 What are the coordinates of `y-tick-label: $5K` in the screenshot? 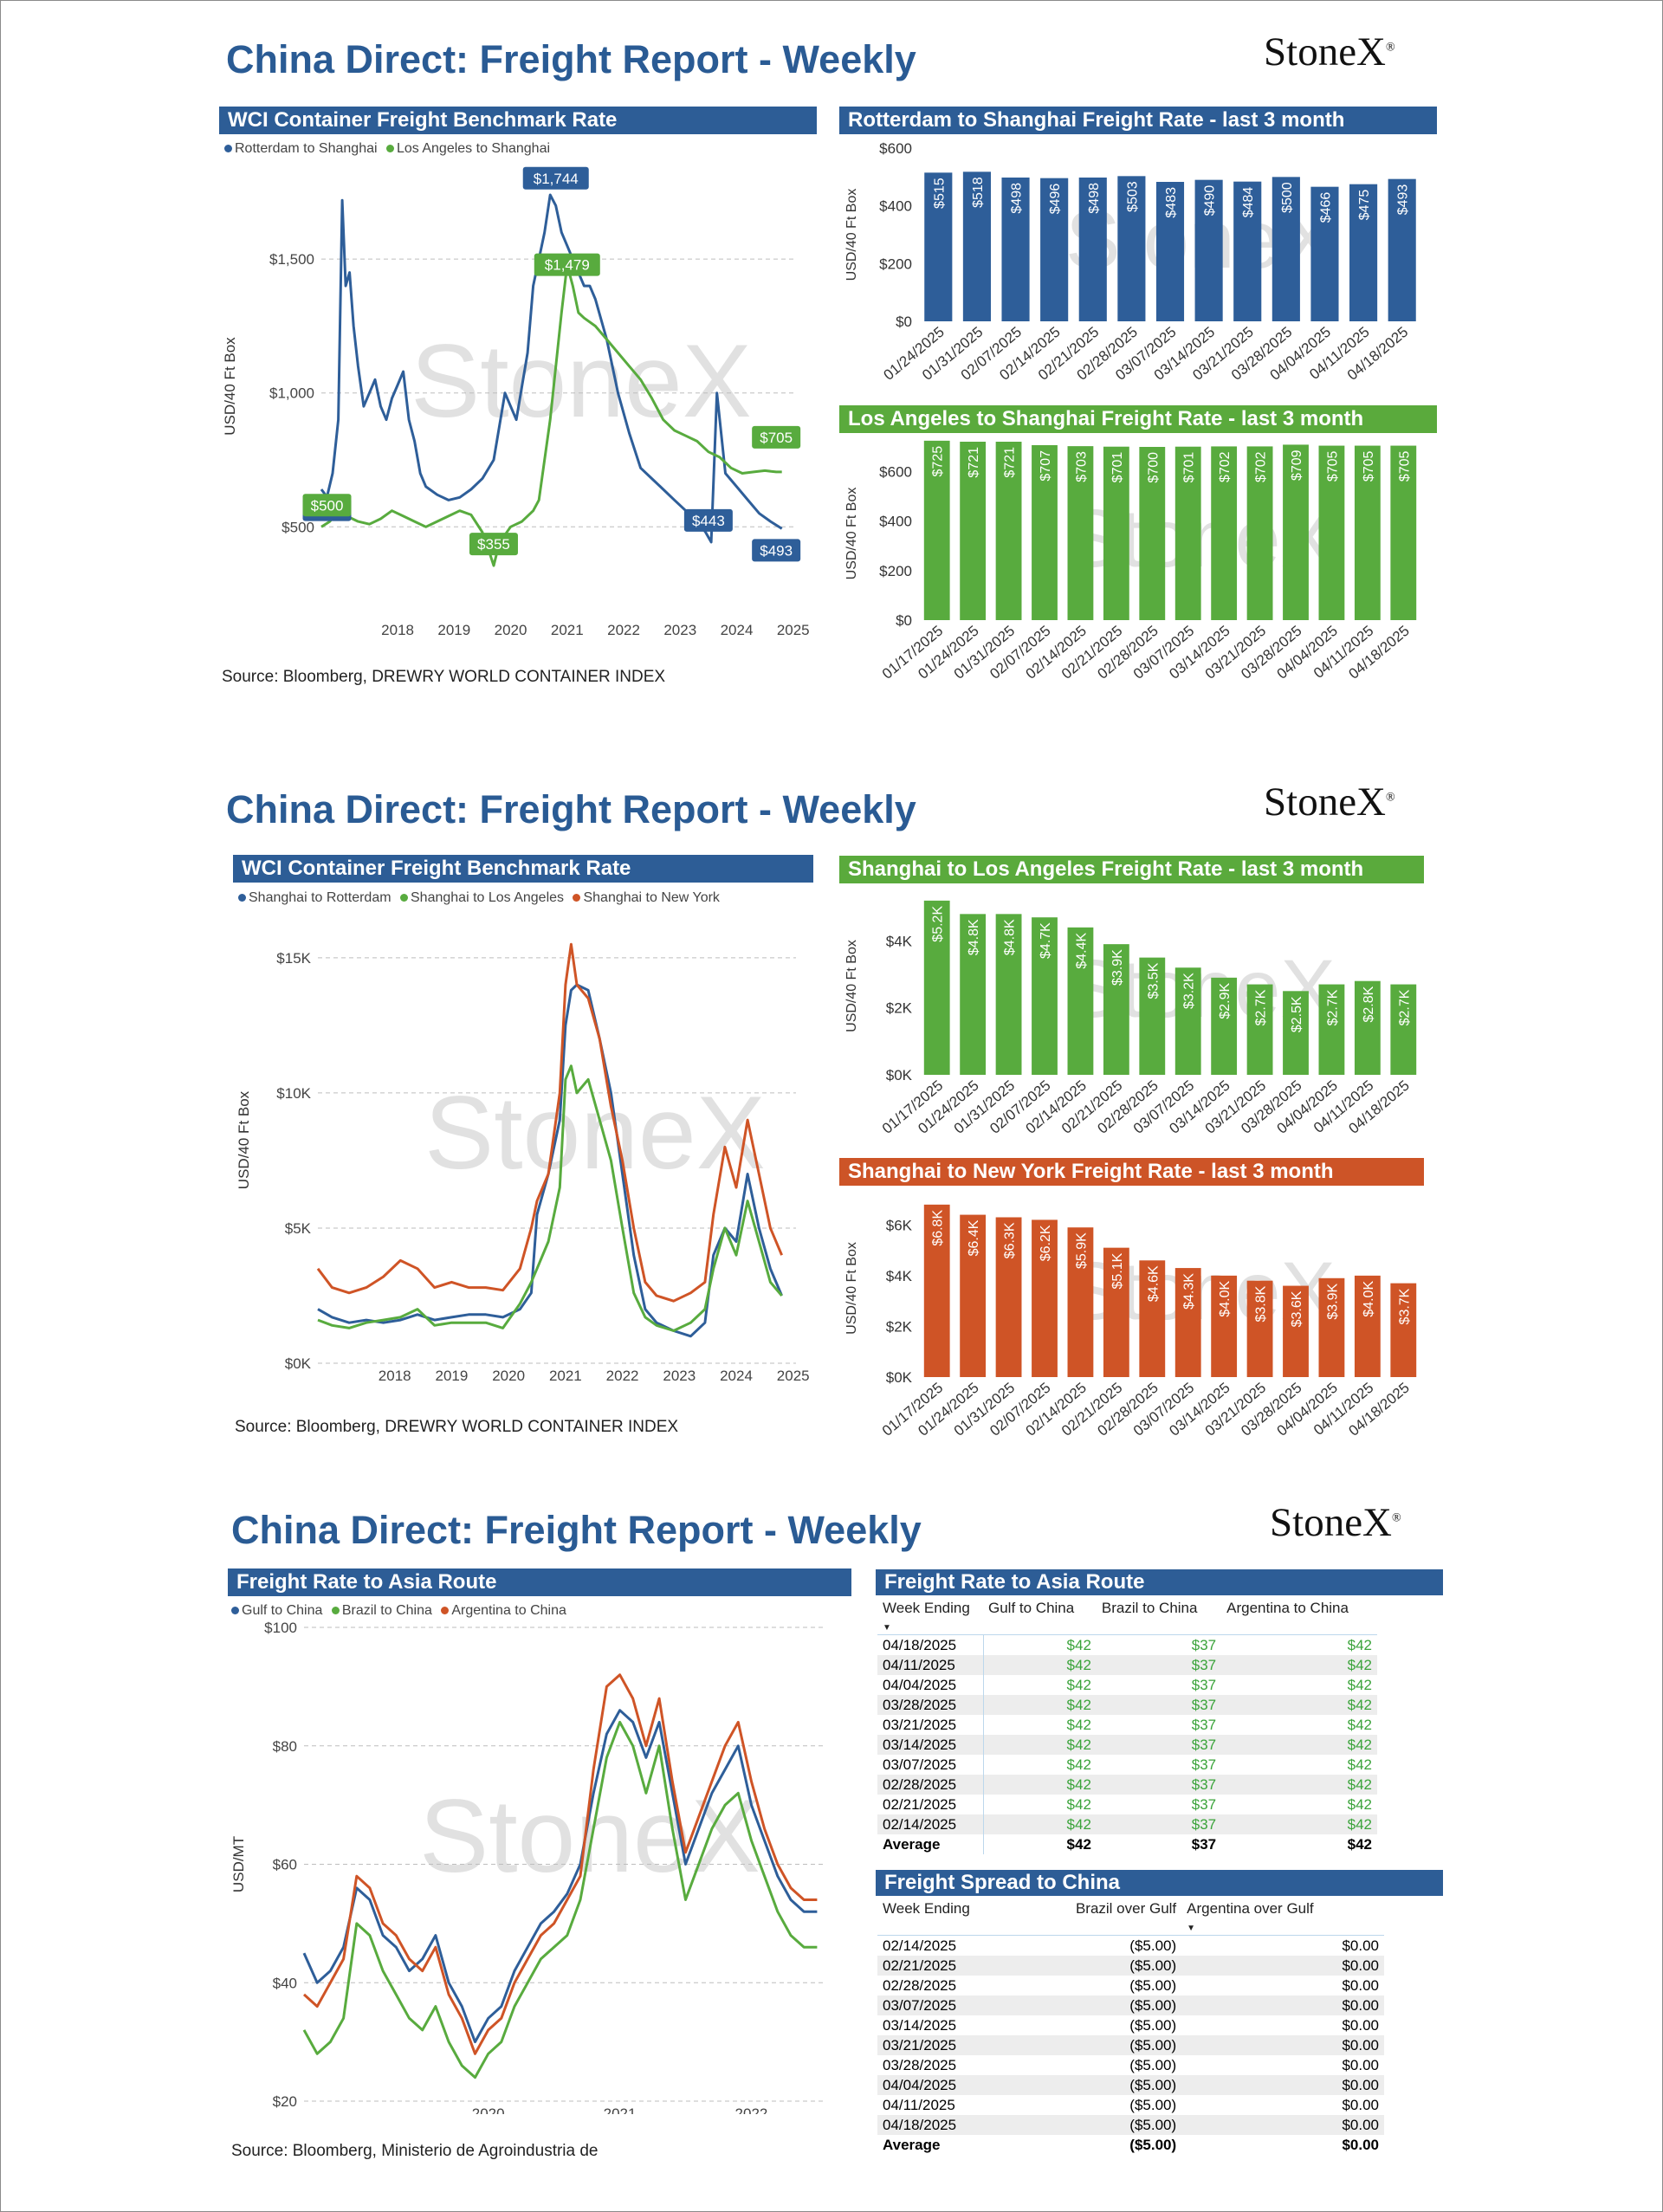 It's located at (298, 1228).